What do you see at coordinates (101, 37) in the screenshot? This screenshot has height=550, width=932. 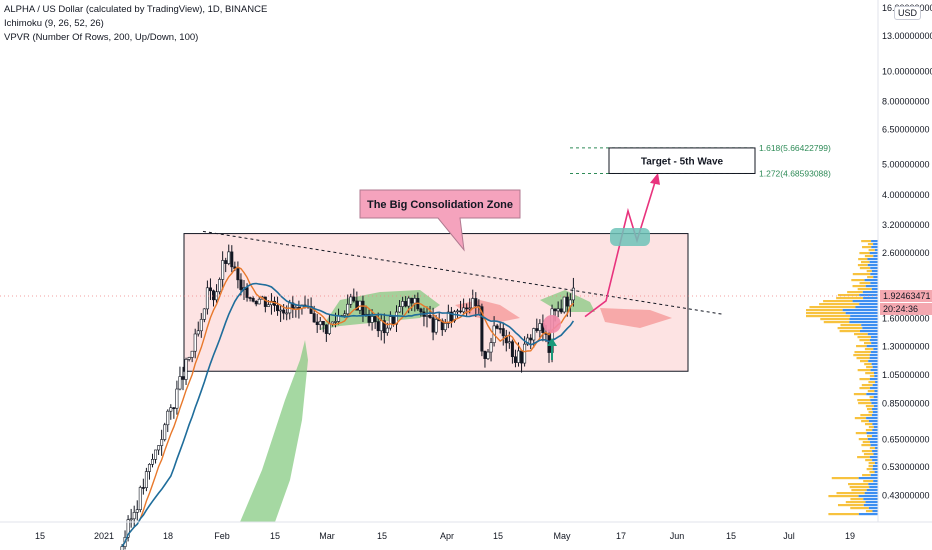 I see `vpvr-label: VPVR (Number Of Rows, 200, Up/Down, 100)` at bounding box center [101, 37].